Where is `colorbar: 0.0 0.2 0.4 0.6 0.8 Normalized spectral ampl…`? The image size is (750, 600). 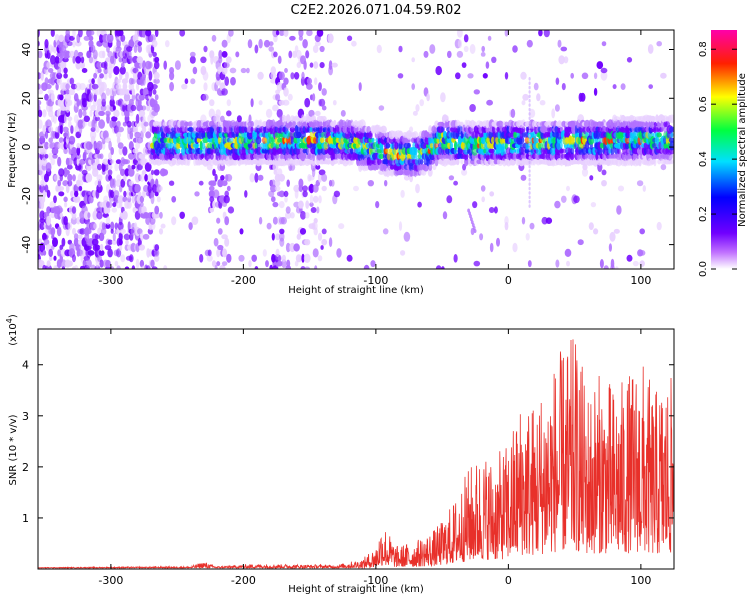 colorbar: 0.0 0.2 0.4 0.6 0.8 Normalized spectral ampl… is located at coordinates (723, 153).